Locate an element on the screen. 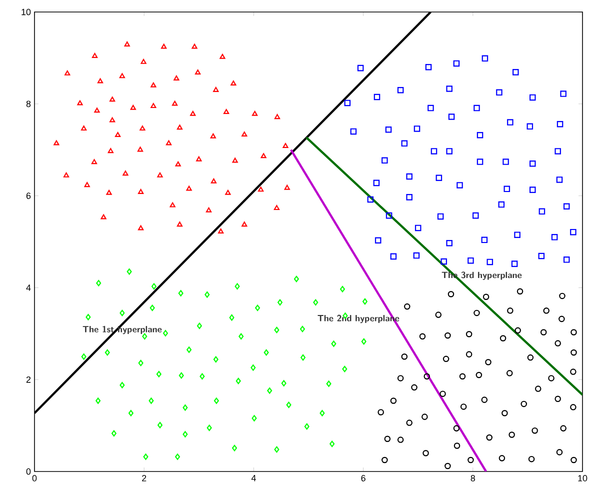 The image size is (599, 495). y-tick-label: 8 is located at coordinates (28, 104).